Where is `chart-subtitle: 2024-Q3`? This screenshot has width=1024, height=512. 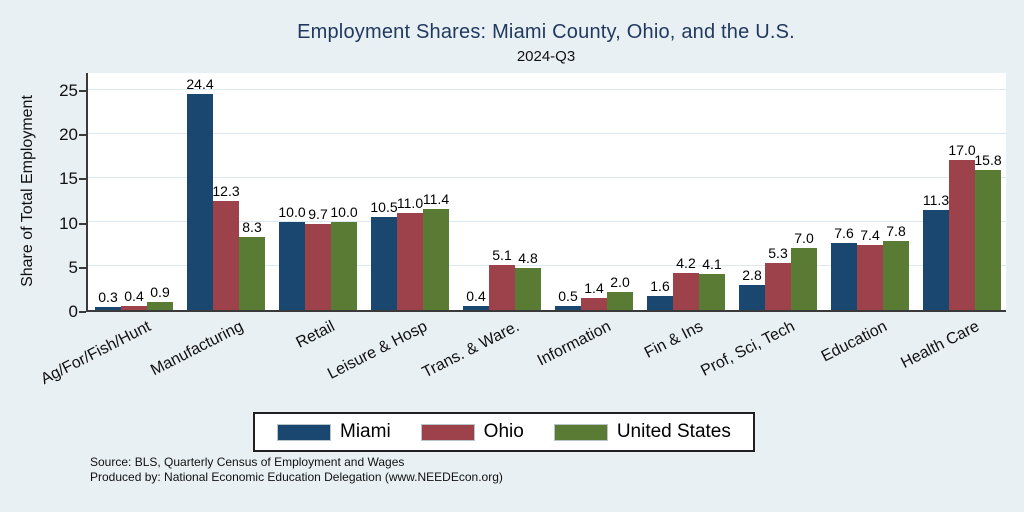
chart-subtitle: 2024-Q3 is located at coordinates (546, 56).